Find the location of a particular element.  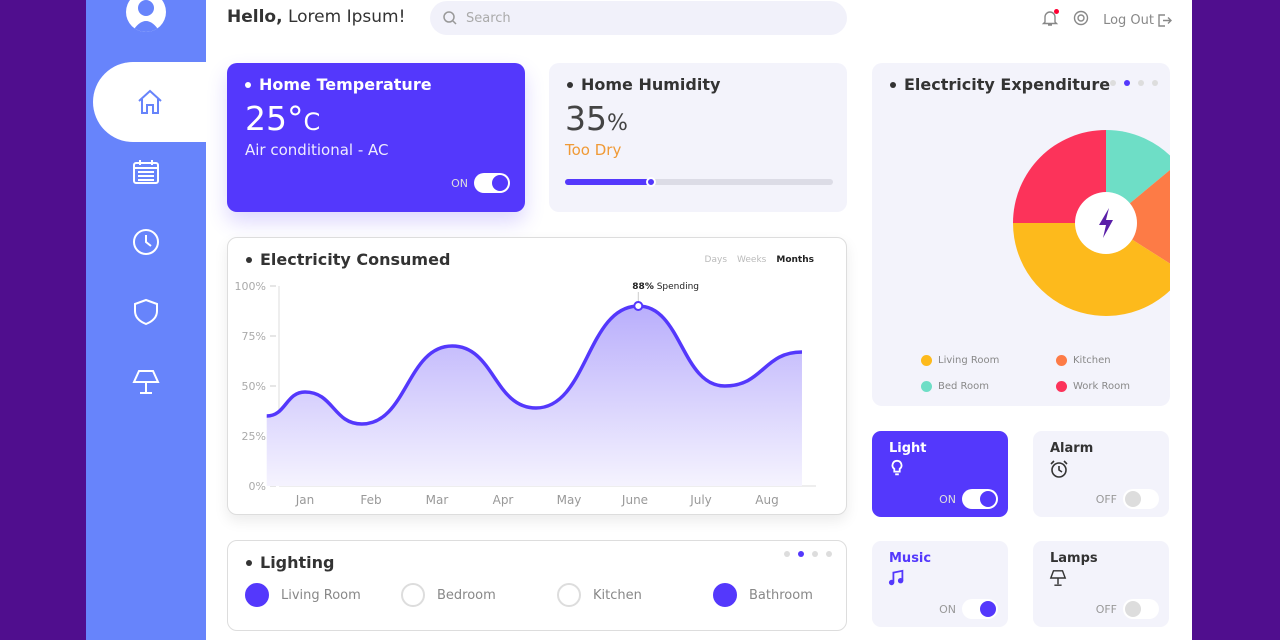

sidebar-item-lamp is located at coordinates (146, 382).